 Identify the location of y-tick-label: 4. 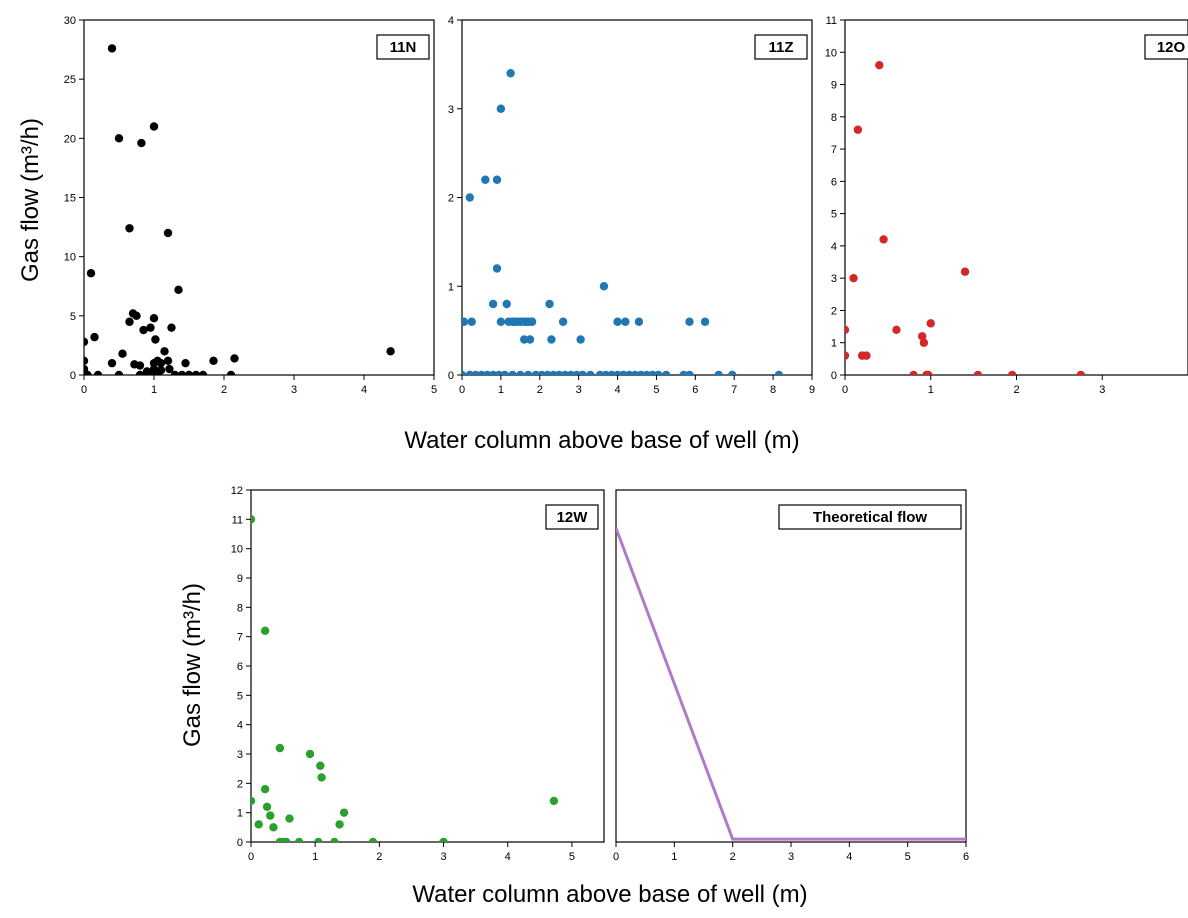
(834, 247).